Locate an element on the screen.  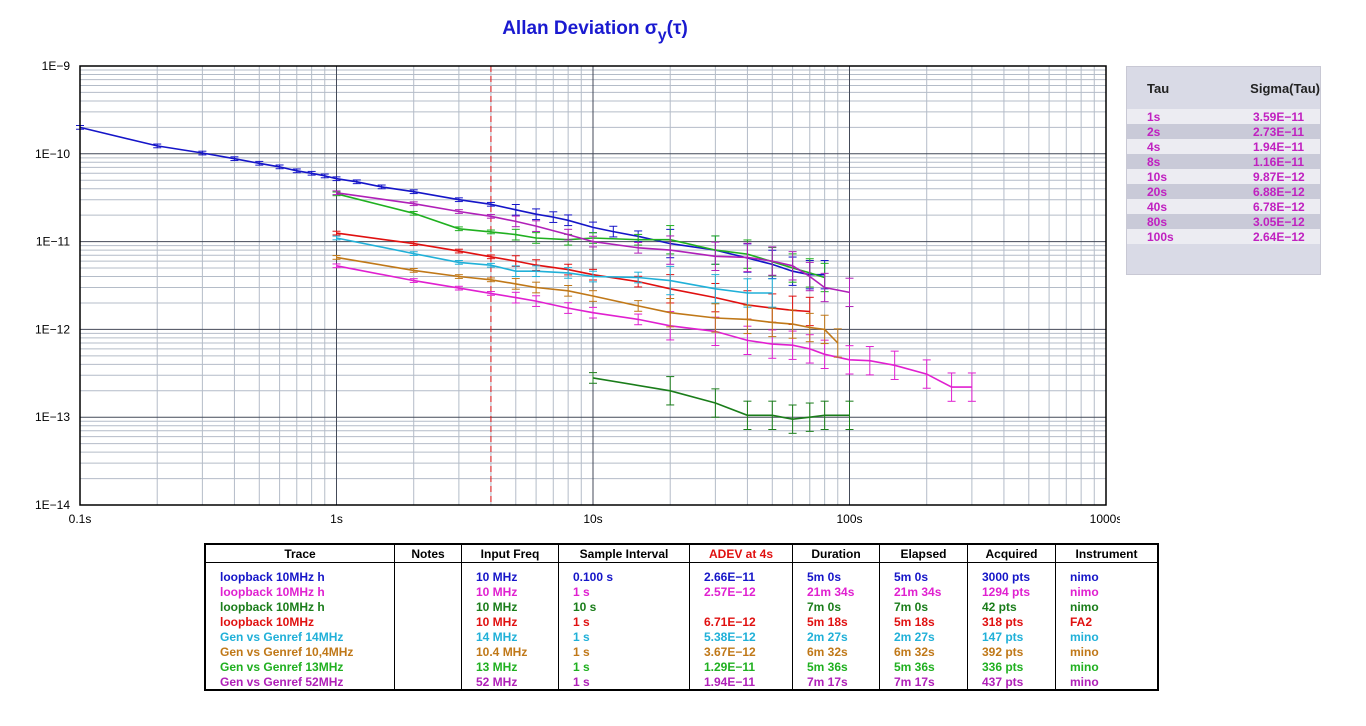
cell-acquired: 392 pts is located at coordinates (1011, 651).